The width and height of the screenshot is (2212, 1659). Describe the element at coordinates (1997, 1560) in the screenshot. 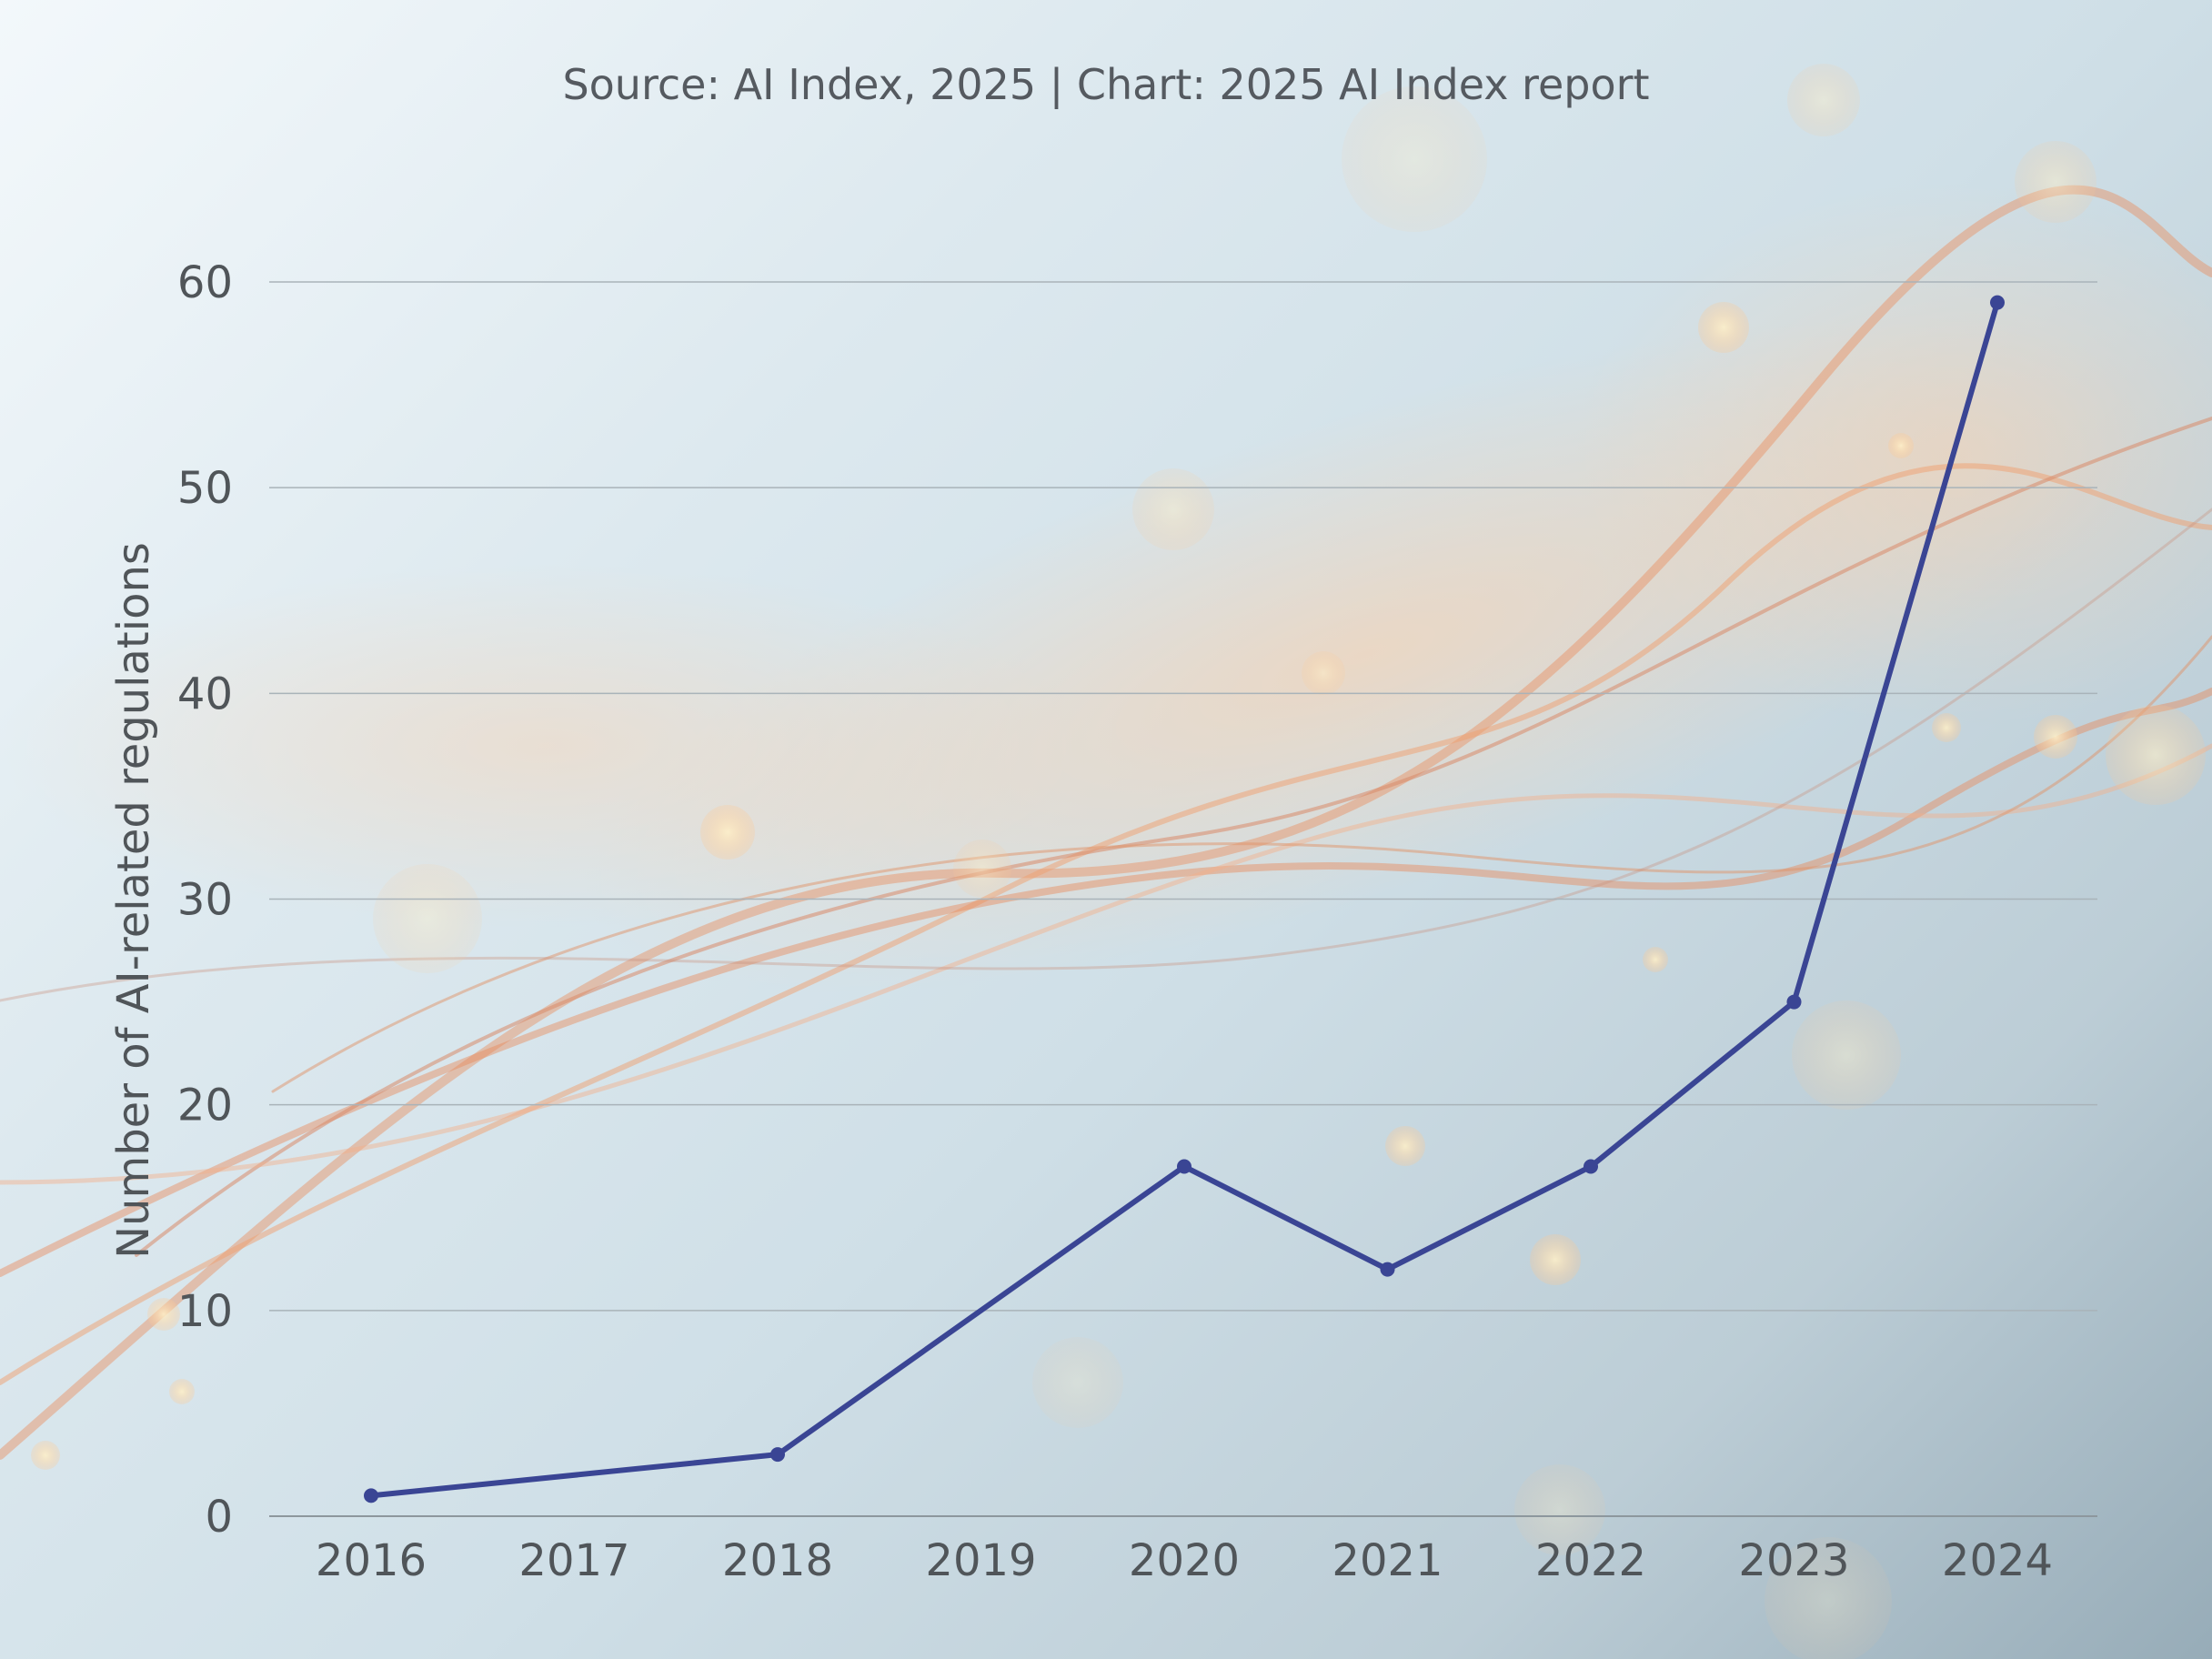

I see `x-tick-label: 2024` at that location.